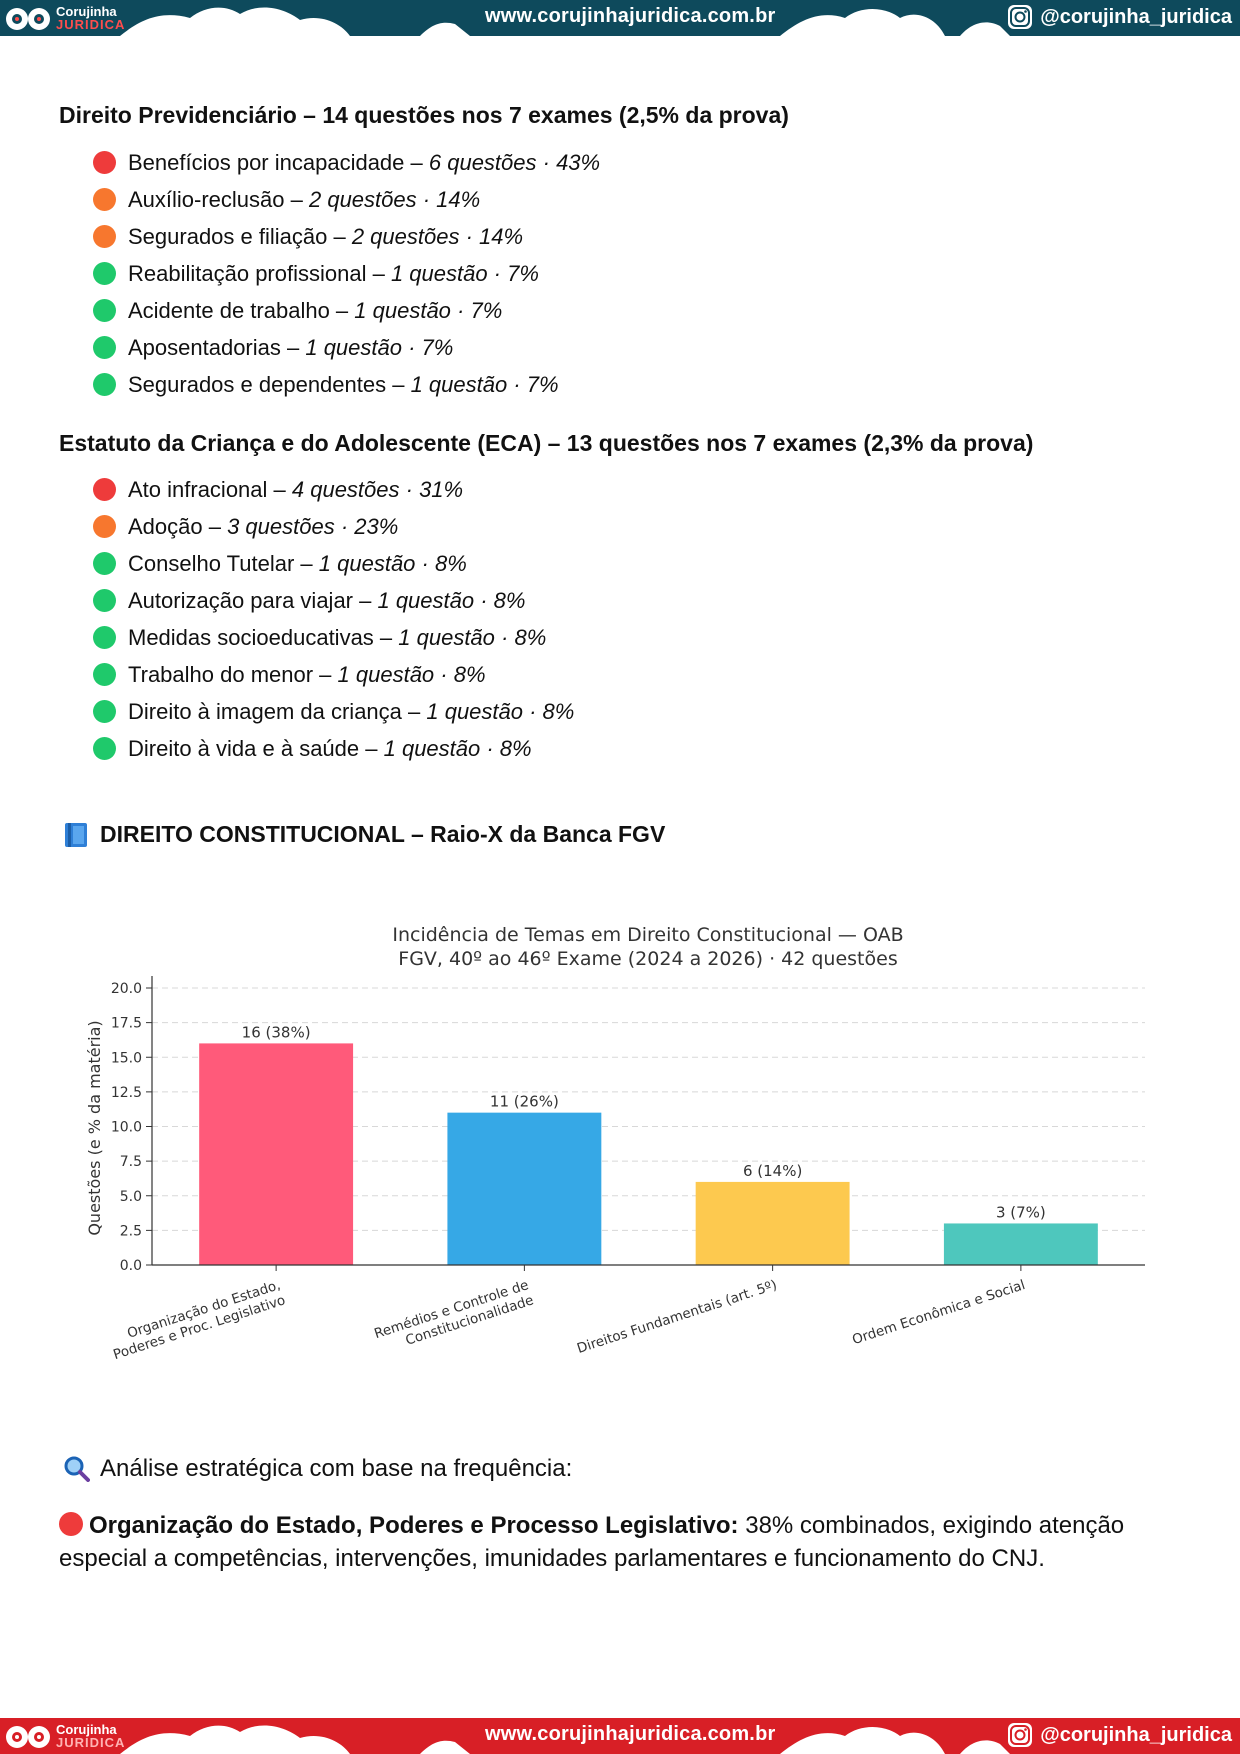  I want to click on brand-sub: JURIDICA, so click(91, 24).